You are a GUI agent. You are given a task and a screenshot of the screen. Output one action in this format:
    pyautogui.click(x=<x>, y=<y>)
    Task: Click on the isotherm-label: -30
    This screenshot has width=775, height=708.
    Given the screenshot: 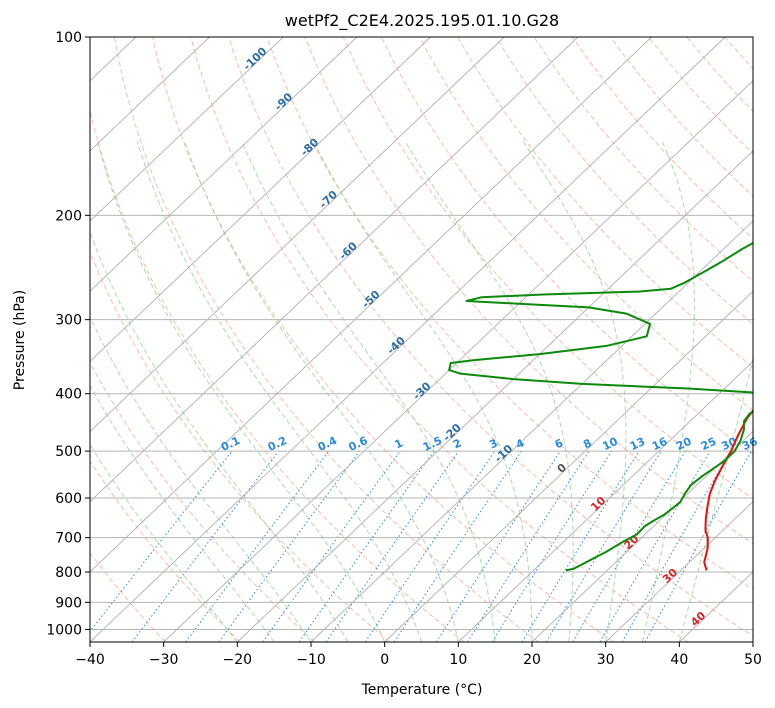 What is the action you would take?
    pyautogui.click(x=422, y=390)
    